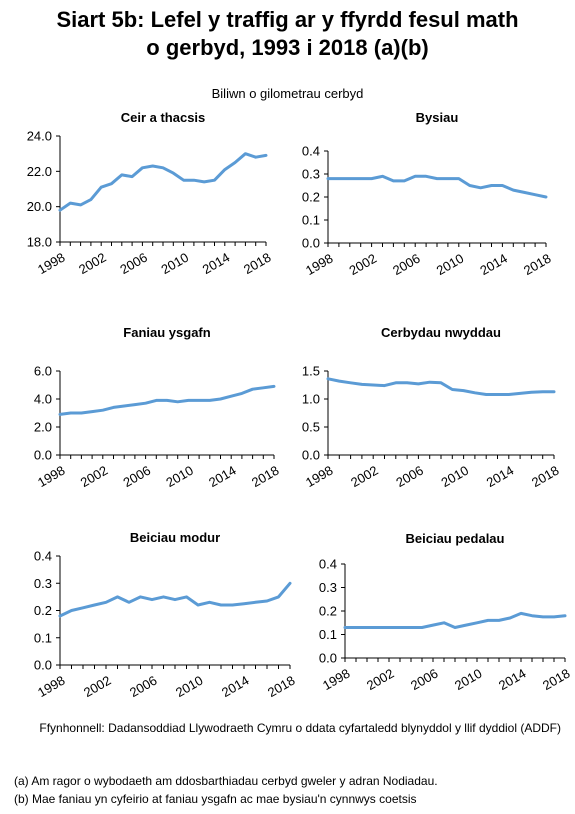 This screenshot has height=814, width=575. I want to click on y-tick-label: 20.0, so click(39, 206).